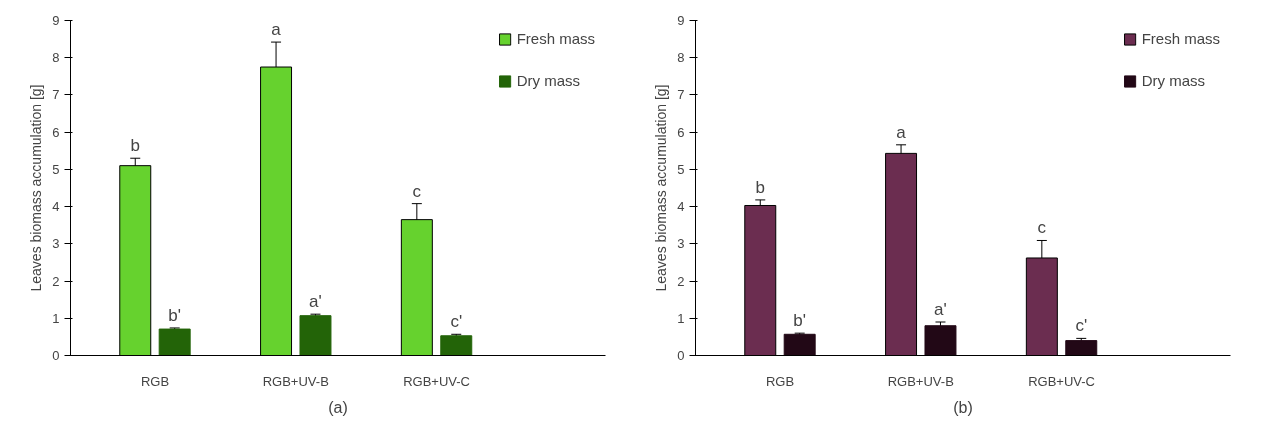  Describe the element at coordinates (963, 407) in the screenshot. I see `text: (b)` at that location.